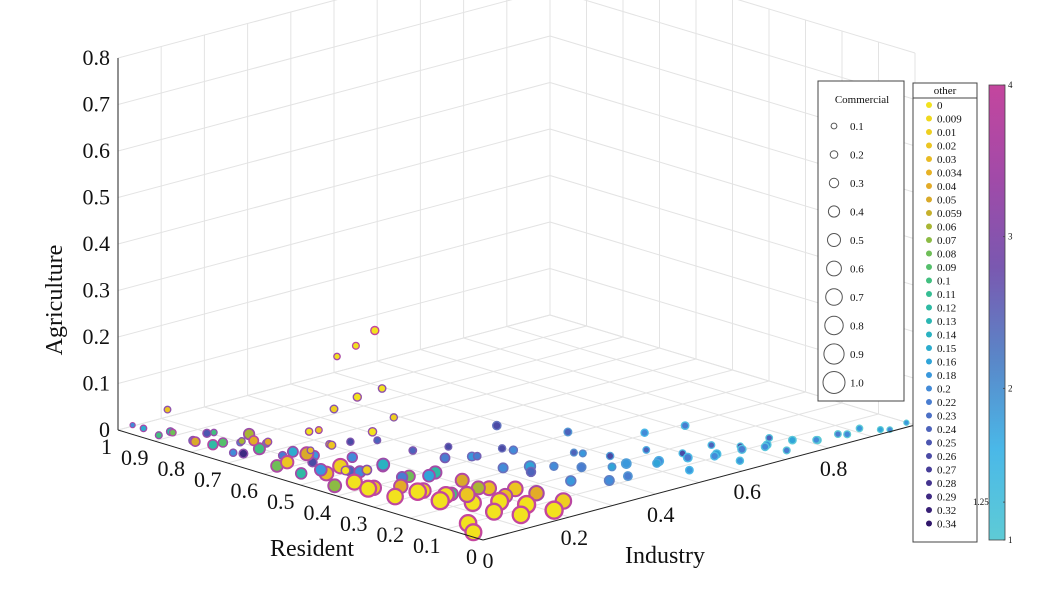  What do you see at coordinates (97, 383) in the screenshot?
I see `z-tick-label: 0.1` at bounding box center [97, 383].